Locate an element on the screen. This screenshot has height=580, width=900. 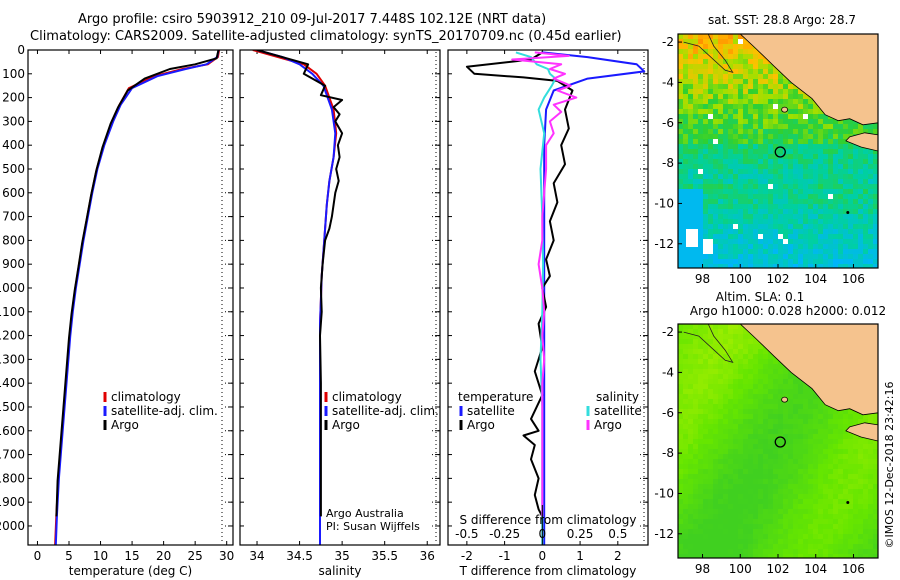
dotted-grid is located at coordinates (435, 296).